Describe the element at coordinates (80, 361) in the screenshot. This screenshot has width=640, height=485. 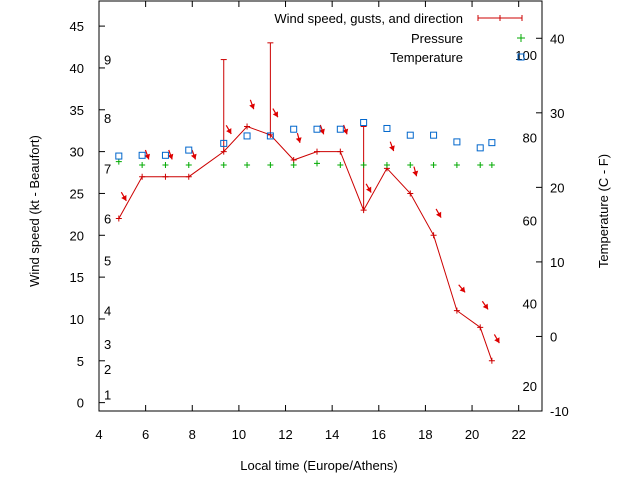
I see `y-left-tick-label: 5` at that location.